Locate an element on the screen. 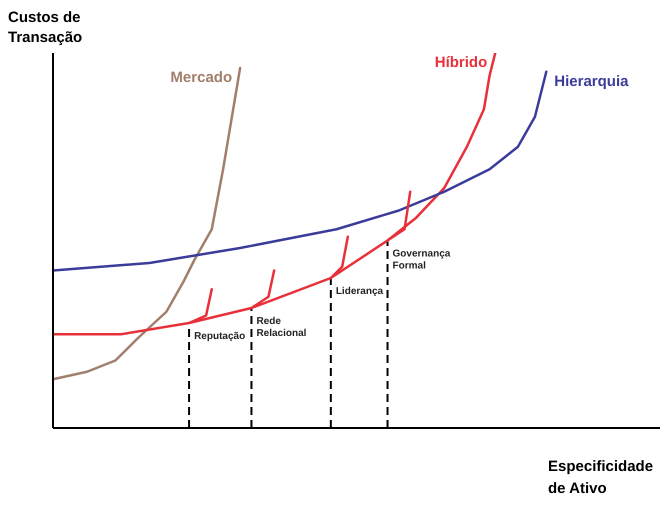  annotation: Liderança is located at coordinates (360, 291).